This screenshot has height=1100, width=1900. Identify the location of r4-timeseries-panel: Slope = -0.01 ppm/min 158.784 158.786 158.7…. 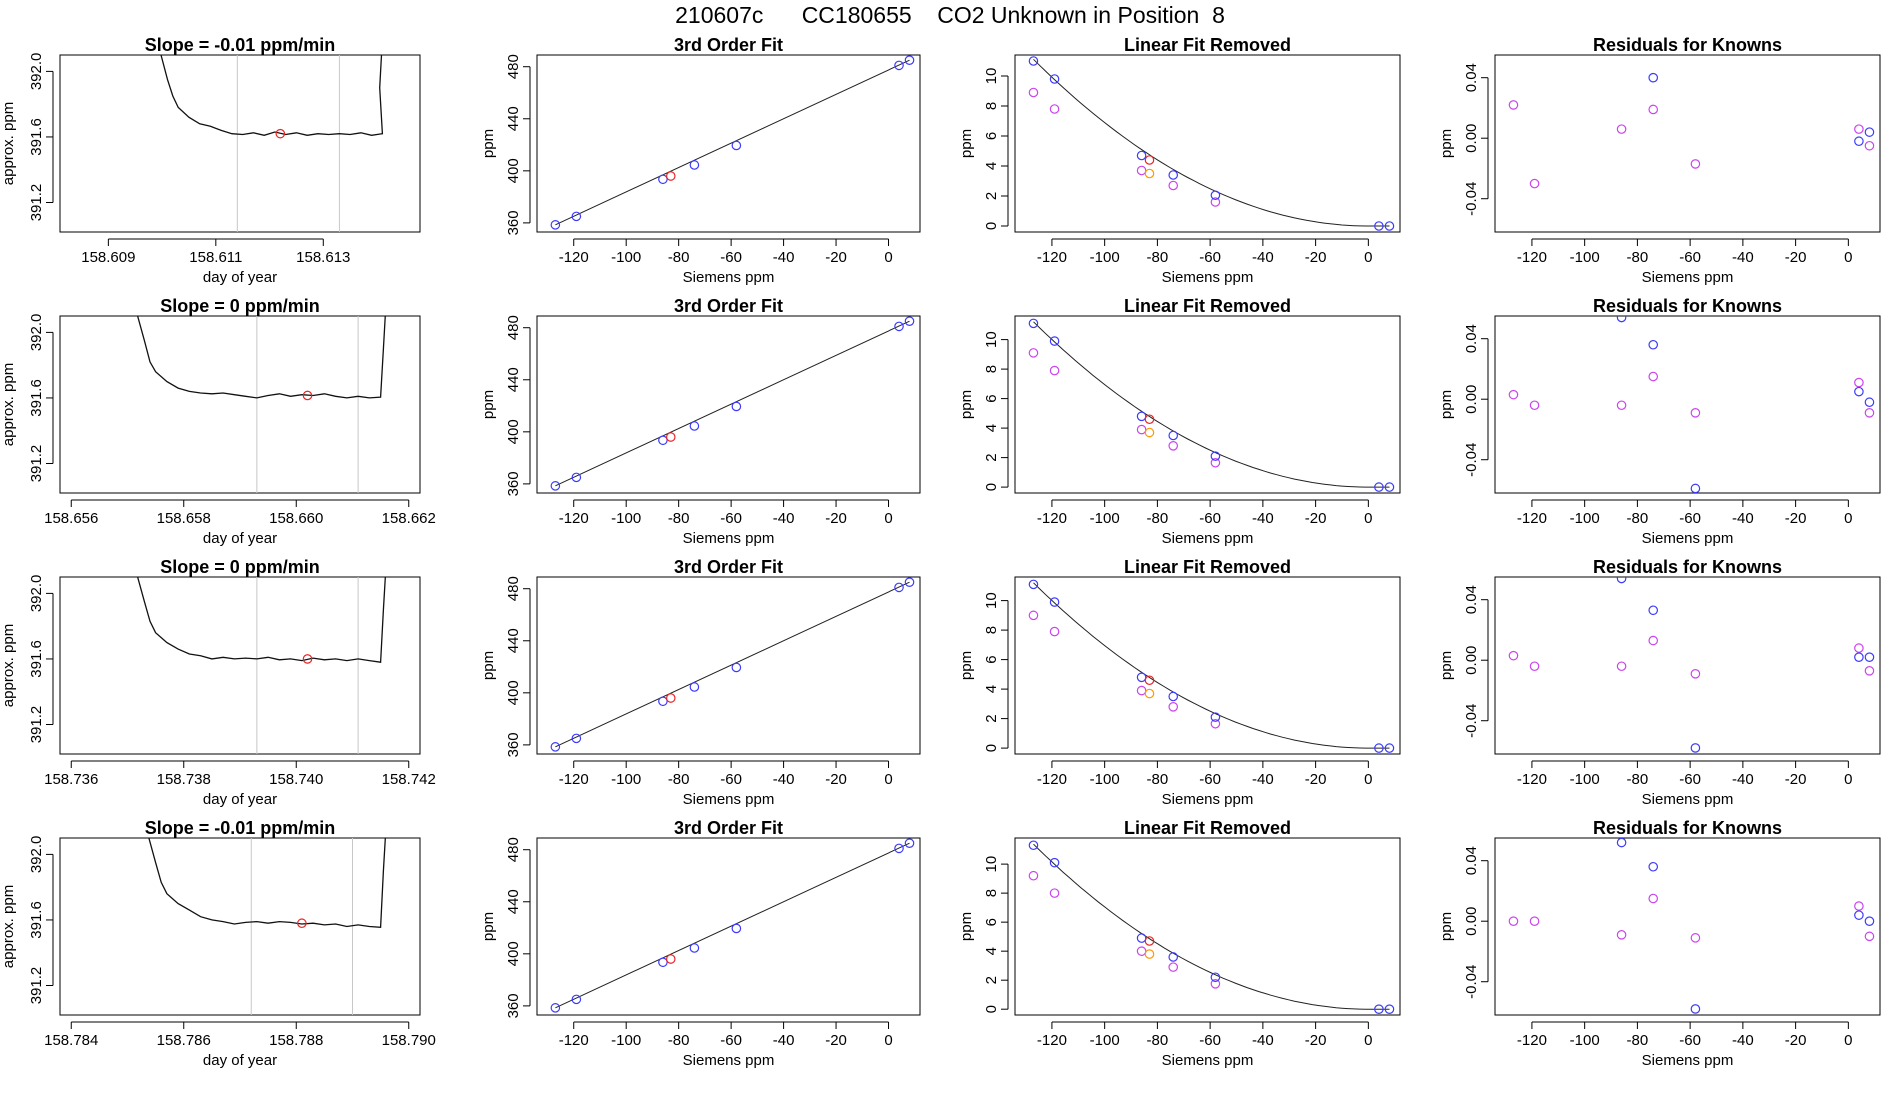
(218, 943).